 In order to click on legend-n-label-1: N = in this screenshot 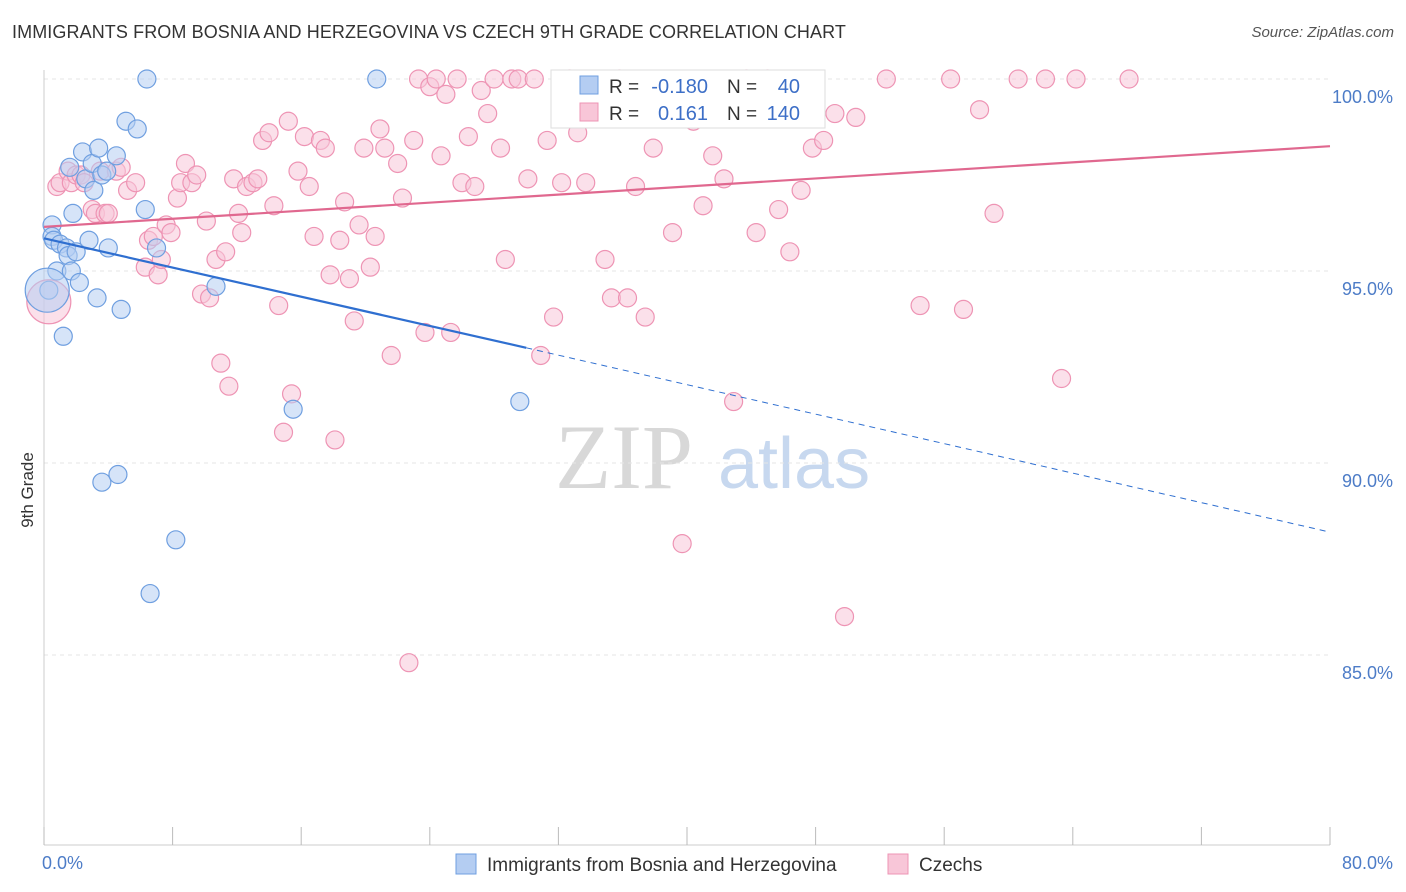, I will do `click(742, 87)`.